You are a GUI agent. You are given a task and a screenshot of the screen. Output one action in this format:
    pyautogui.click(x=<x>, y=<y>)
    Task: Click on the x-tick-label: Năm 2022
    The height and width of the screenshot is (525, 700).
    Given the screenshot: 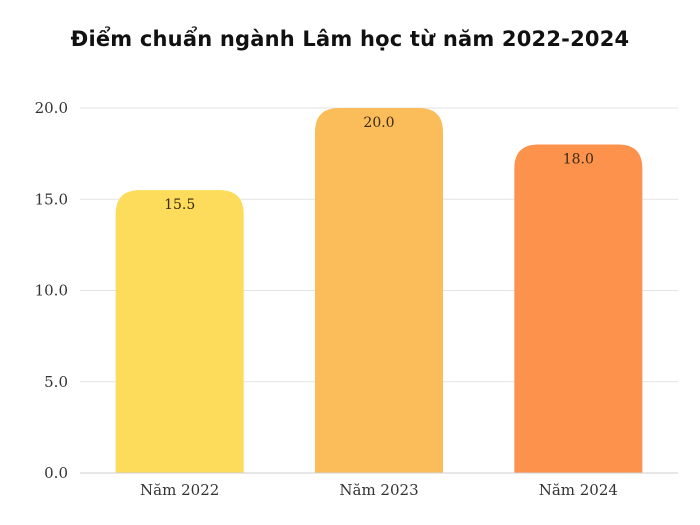 What is the action you would take?
    pyautogui.click(x=179, y=490)
    